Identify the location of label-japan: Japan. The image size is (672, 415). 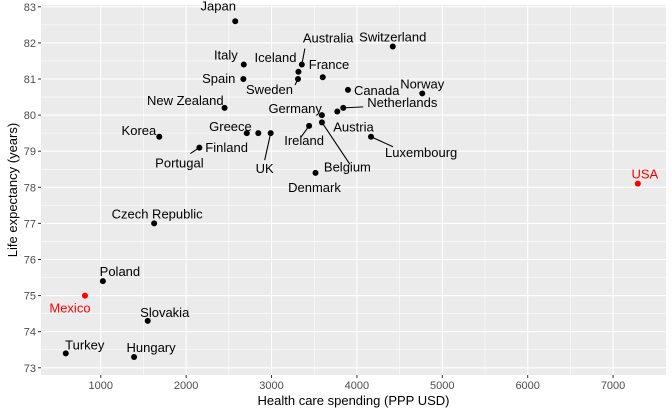
(218, 6).